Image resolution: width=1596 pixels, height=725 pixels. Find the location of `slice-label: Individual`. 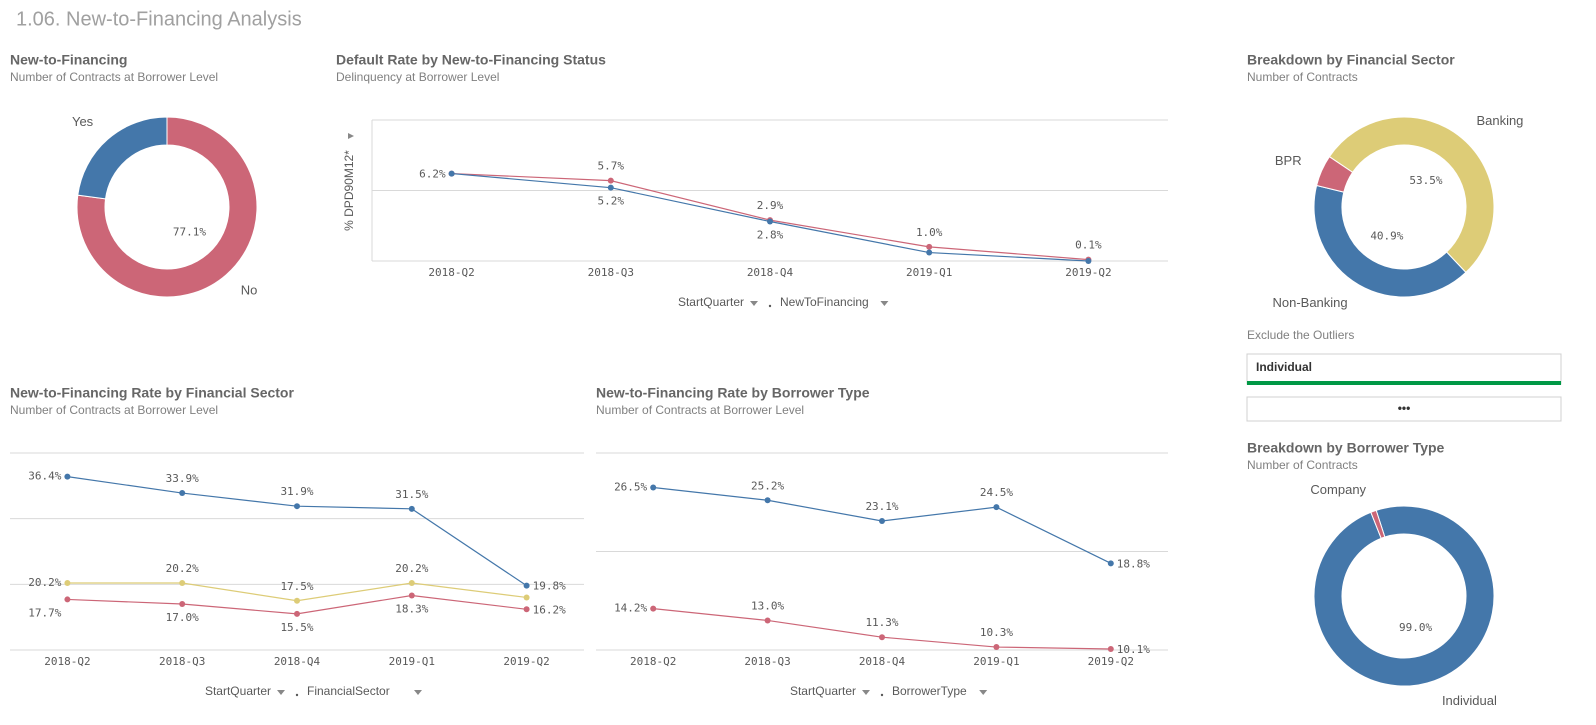

slice-label: Individual is located at coordinates (1469, 700).